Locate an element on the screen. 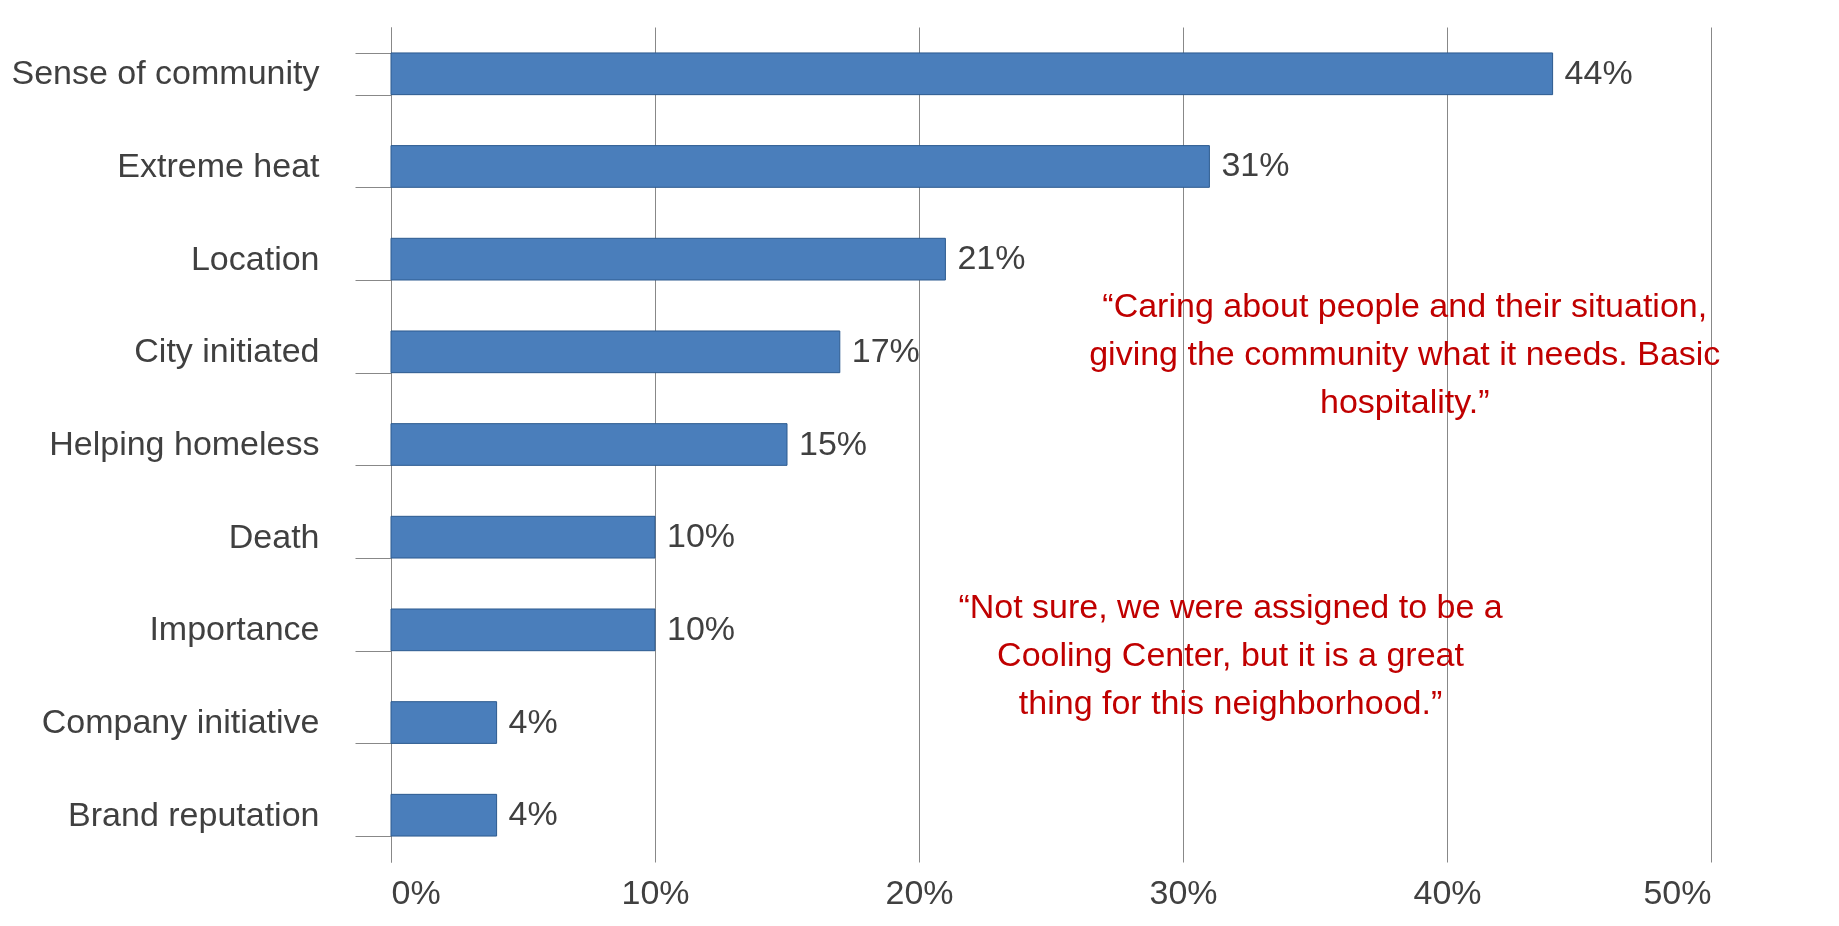  data-label: 15% is located at coordinates (833, 442).